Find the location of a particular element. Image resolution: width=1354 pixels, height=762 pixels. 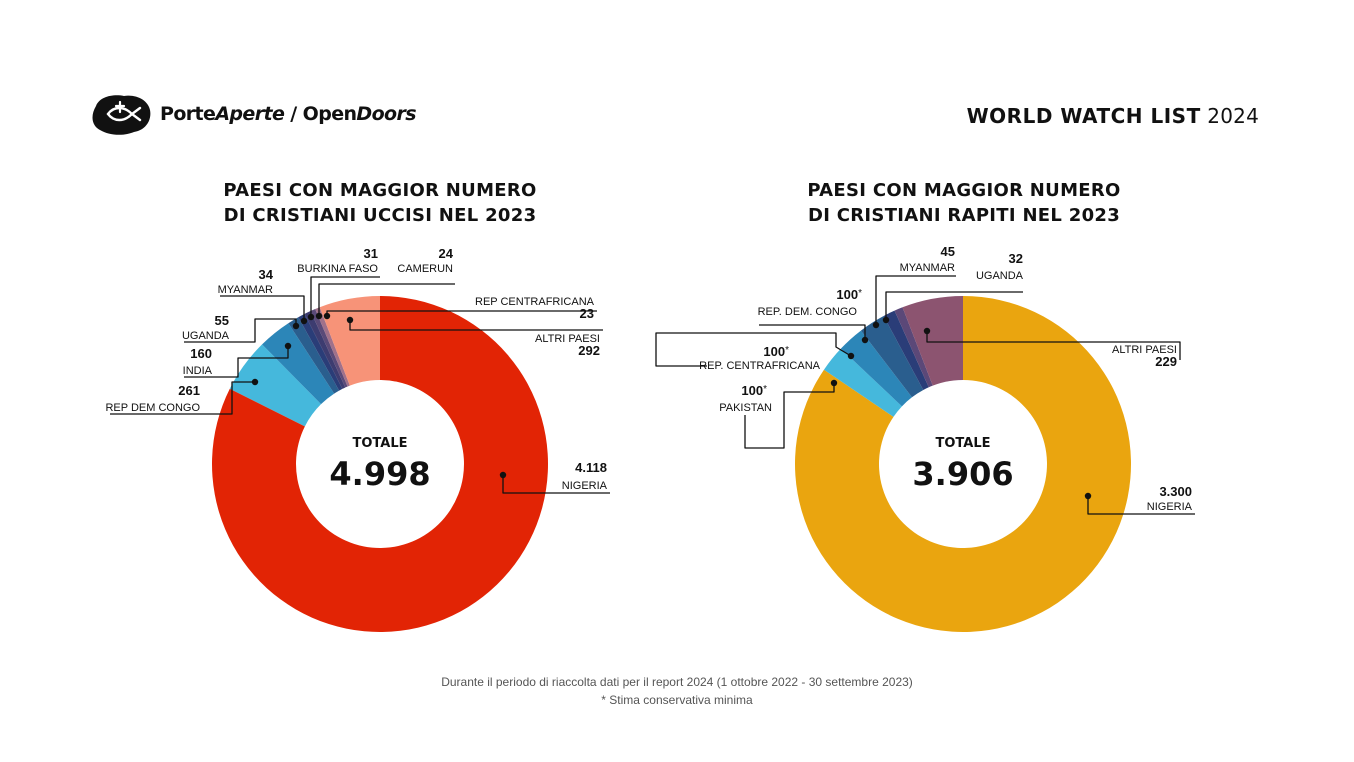

slice-pakistan is located at coordinates (862, 382).